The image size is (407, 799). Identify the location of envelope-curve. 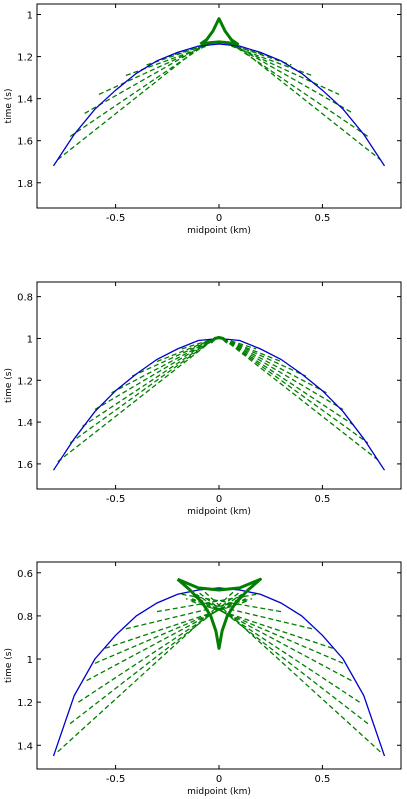
(219, 105).